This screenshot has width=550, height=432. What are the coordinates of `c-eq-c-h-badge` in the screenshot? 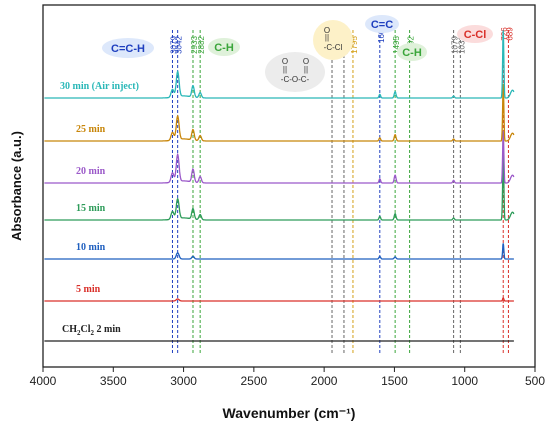 It's located at (128, 48).